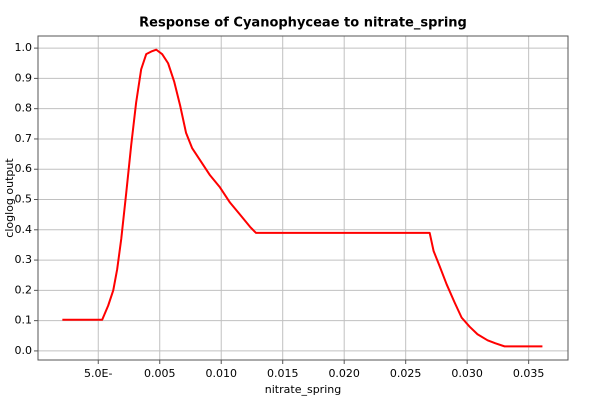 The image size is (600, 400). I want to click on x-tick-label: 5.0E-, so click(98, 373).